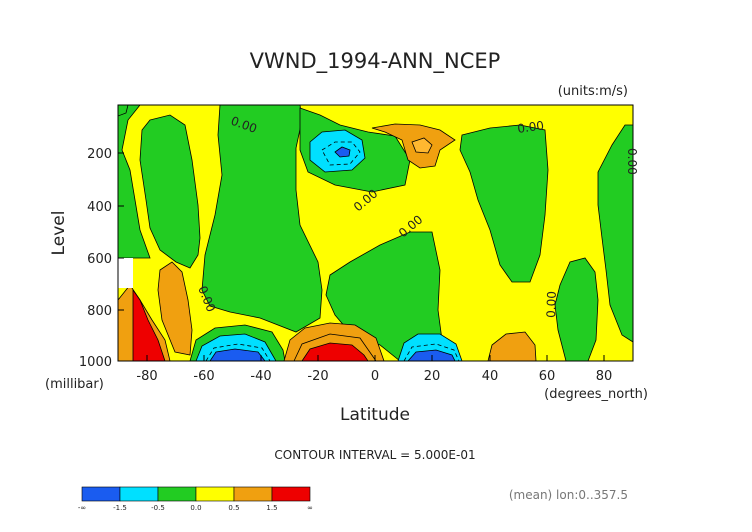 This screenshot has height=532, width=752. Describe the element at coordinates (99, 259) in the screenshot. I see `y-tick-label-2: 600` at that location.